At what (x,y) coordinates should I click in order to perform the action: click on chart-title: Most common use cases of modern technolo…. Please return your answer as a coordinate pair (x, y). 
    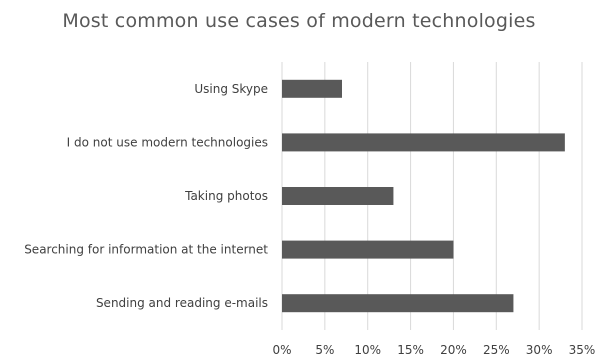
    Looking at the image, I should click on (299, 21).